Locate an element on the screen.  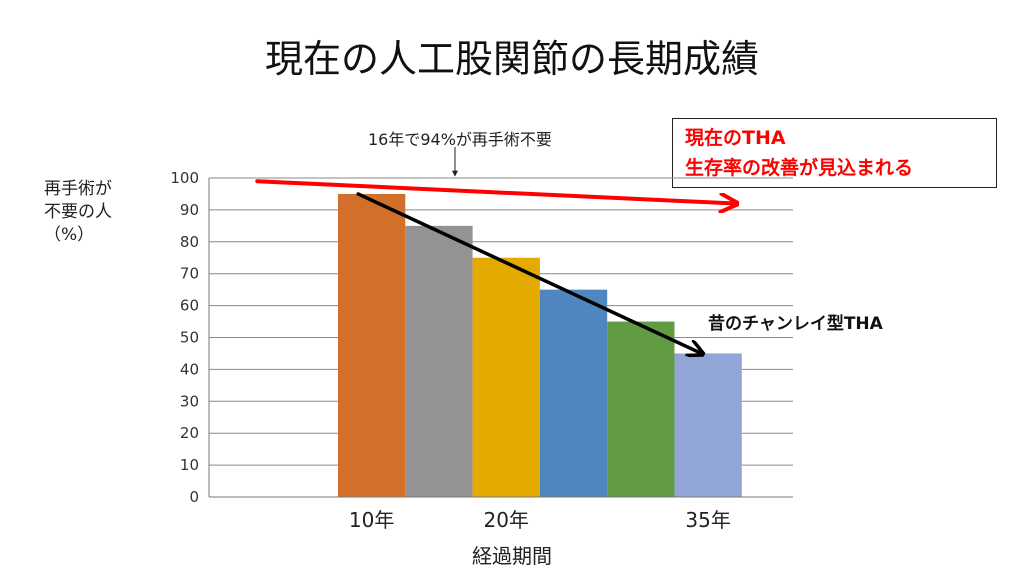
x-axis-label: 経過期間 is located at coordinates (512, 556).